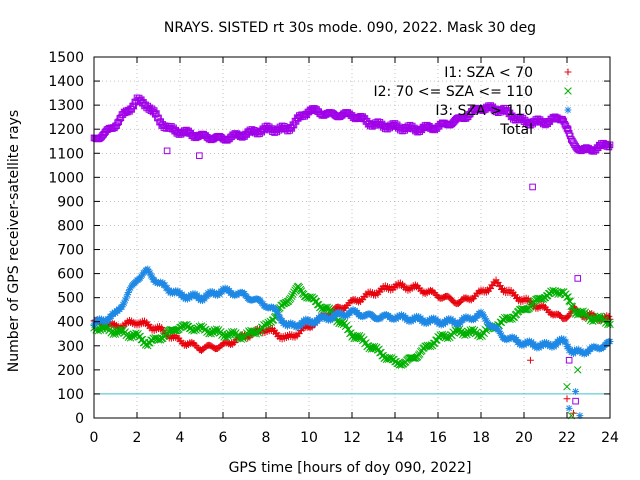 The height and width of the screenshot is (480, 640). What do you see at coordinates (70, 323) in the screenshot?
I see `y-tick-label: 400` at bounding box center [70, 323].